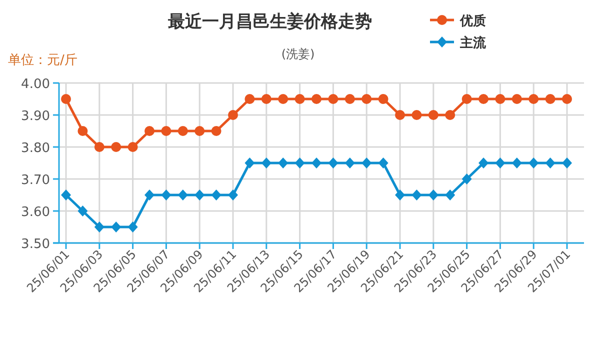 The width and height of the screenshot is (600, 340). I want to click on chart-title: 最近一月昌邑生姜价格走势, so click(269, 21).